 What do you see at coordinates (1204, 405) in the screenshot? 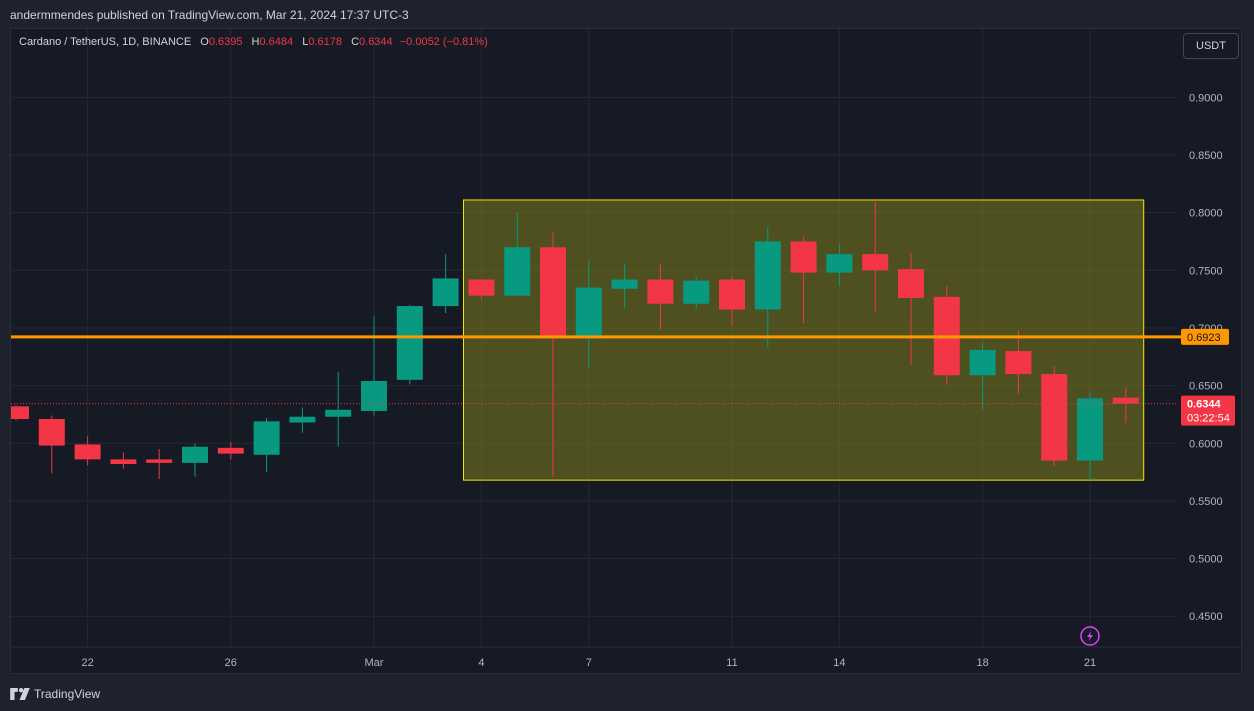
I see `current-price-label: 0.6344` at bounding box center [1204, 405].